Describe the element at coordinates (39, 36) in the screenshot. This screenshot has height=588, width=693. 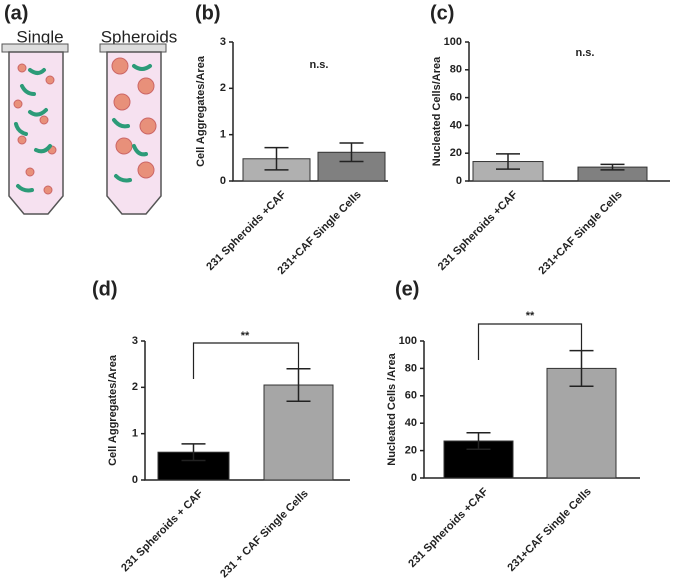
I see `tube-label: Single` at that location.